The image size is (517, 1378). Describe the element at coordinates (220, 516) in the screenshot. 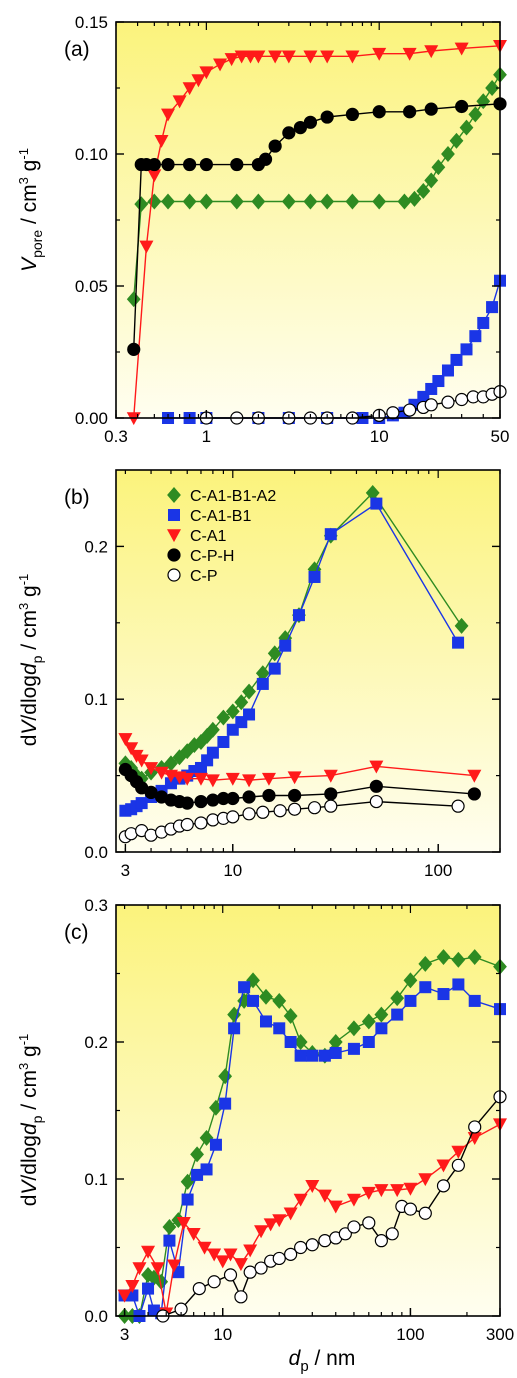

I see `legend-label: C-A1-B1` at that location.